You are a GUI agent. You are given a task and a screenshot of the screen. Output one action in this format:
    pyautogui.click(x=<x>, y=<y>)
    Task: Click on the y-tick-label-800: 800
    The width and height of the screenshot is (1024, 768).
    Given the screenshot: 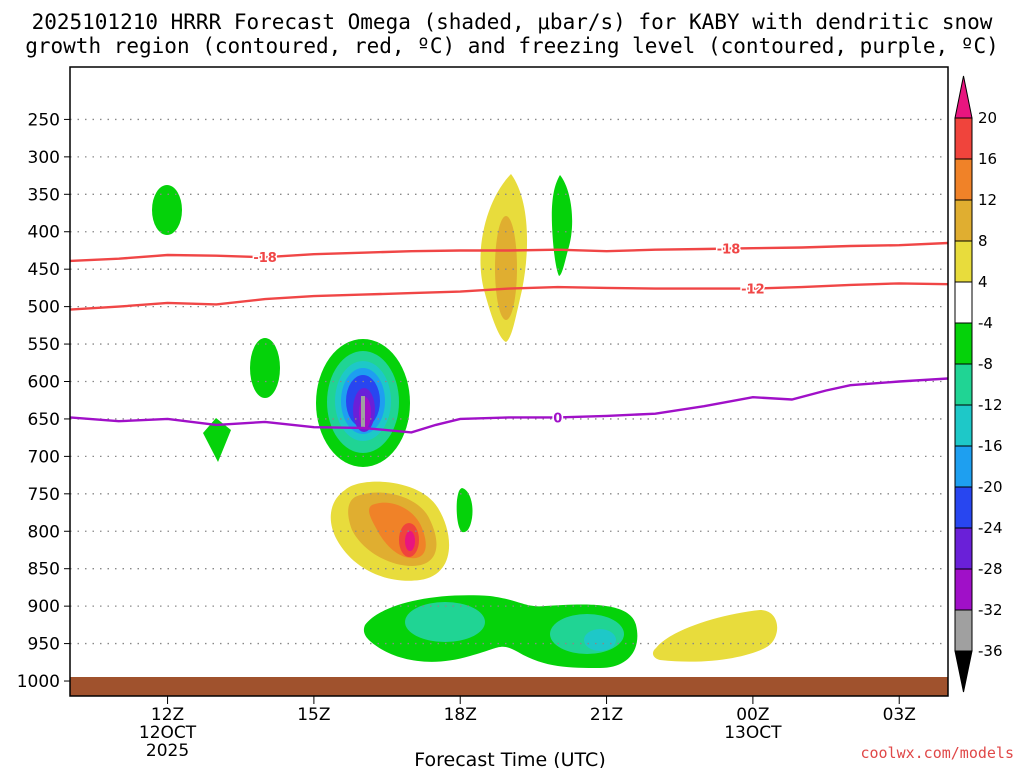 What is the action you would take?
    pyautogui.click(x=44, y=532)
    